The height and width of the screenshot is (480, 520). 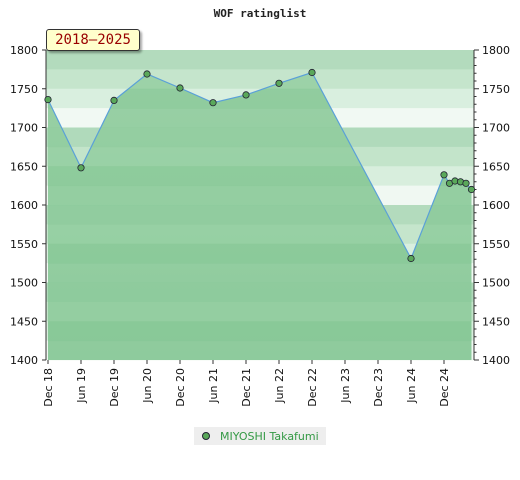 I want to click on y-tick-label-left: 1400, so click(x=24, y=360).